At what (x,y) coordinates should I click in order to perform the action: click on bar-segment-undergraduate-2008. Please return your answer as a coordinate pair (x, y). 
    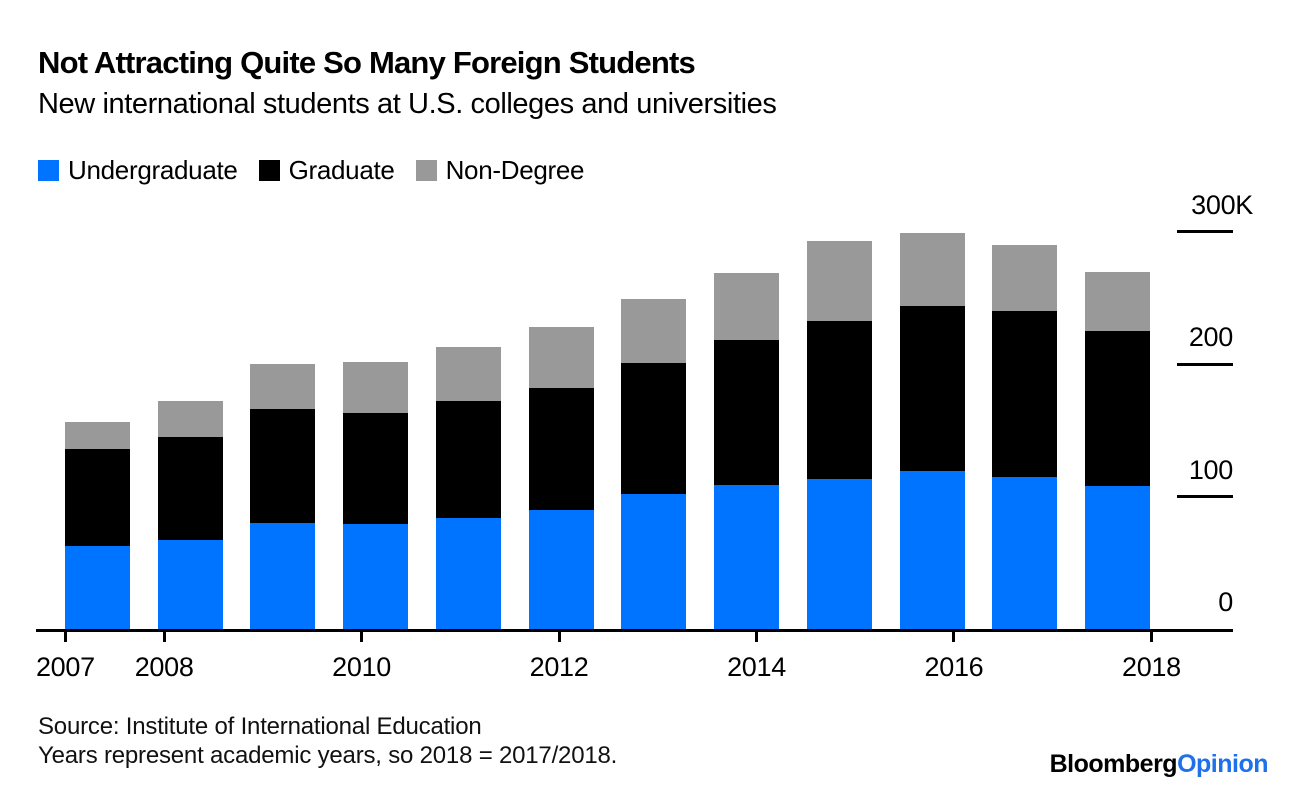
    Looking at the image, I should click on (190, 584).